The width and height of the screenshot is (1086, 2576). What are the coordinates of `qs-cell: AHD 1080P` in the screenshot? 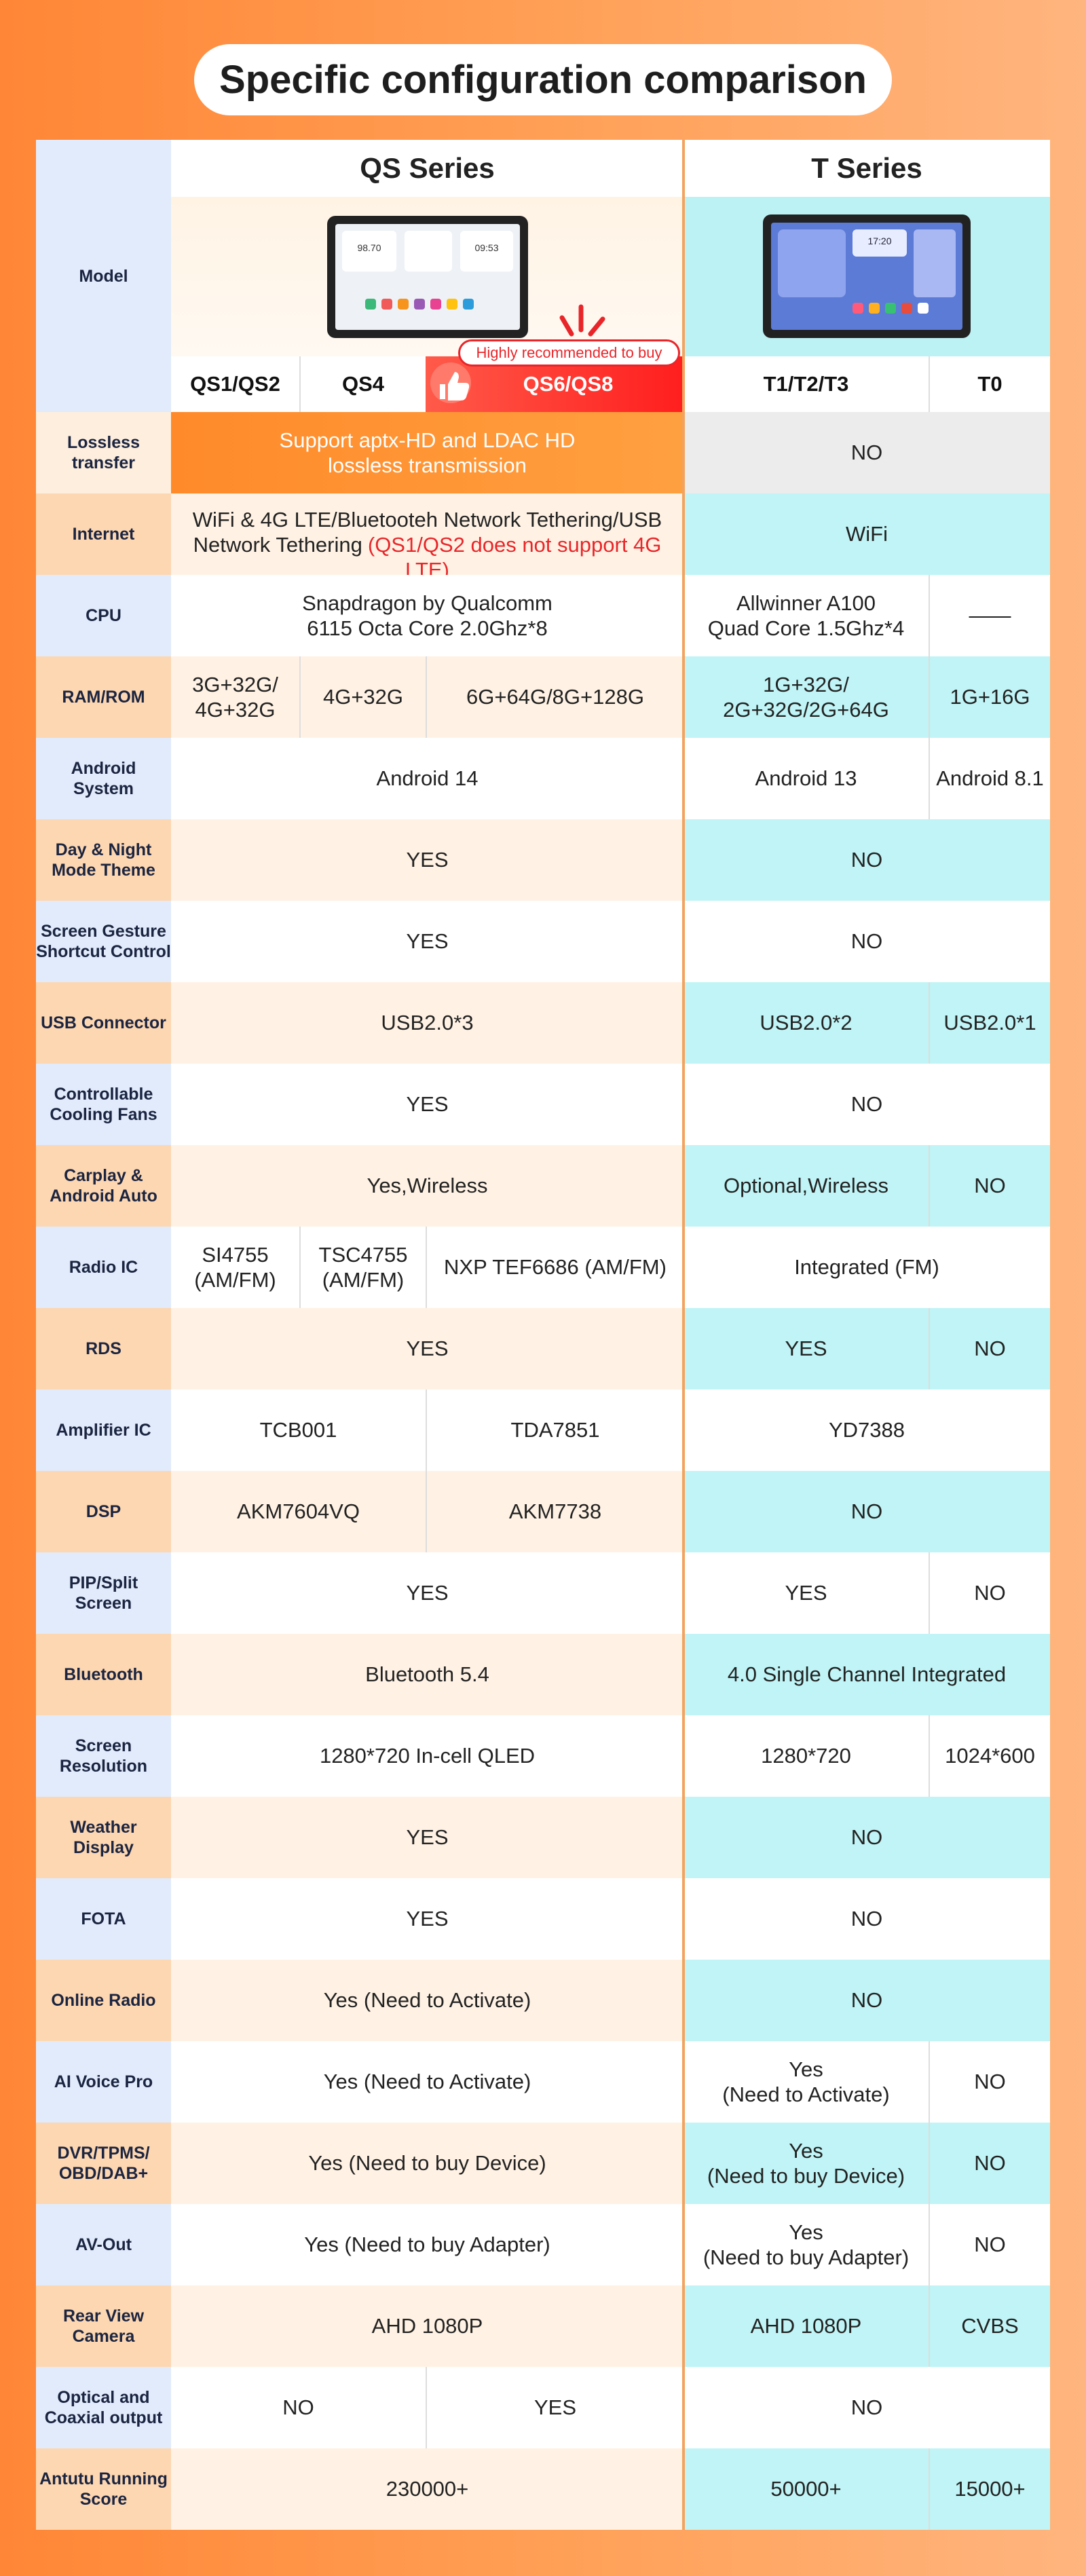 It's located at (427, 2326).